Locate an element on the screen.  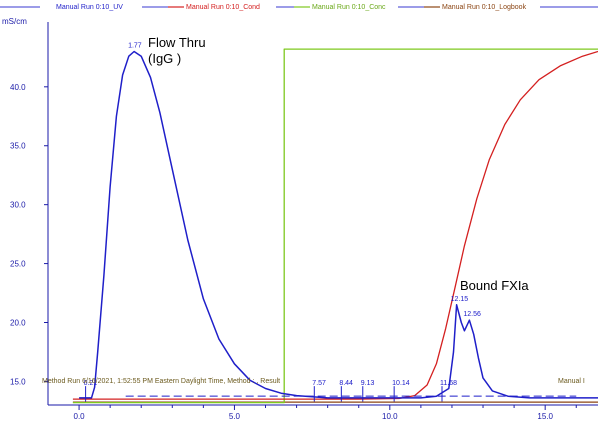
legend-item-logbook-bg is located at coordinates (482, 7).